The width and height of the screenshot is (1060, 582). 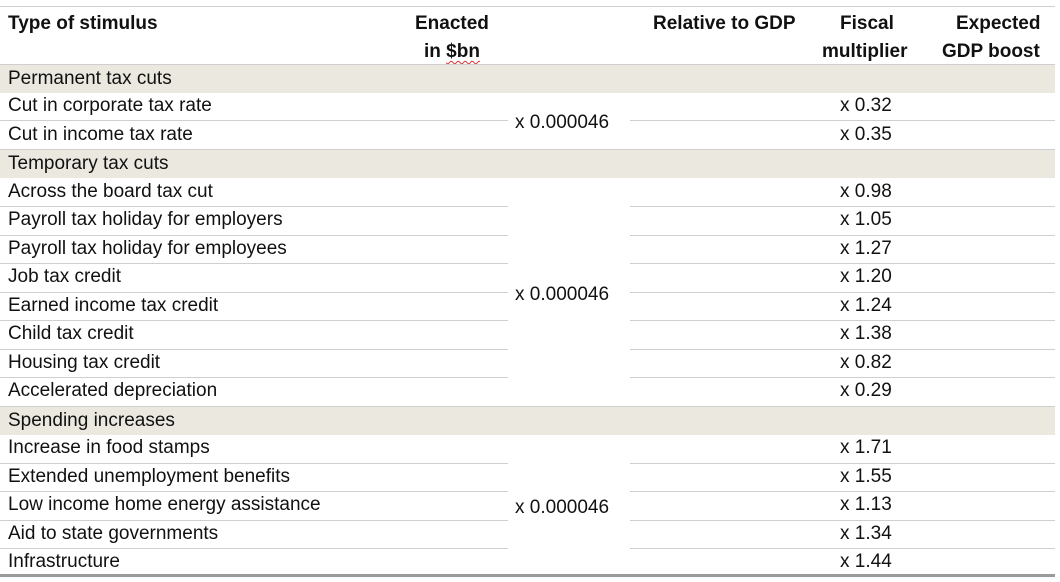 I want to click on header-multiplier: multiplier, so click(x=865, y=51).